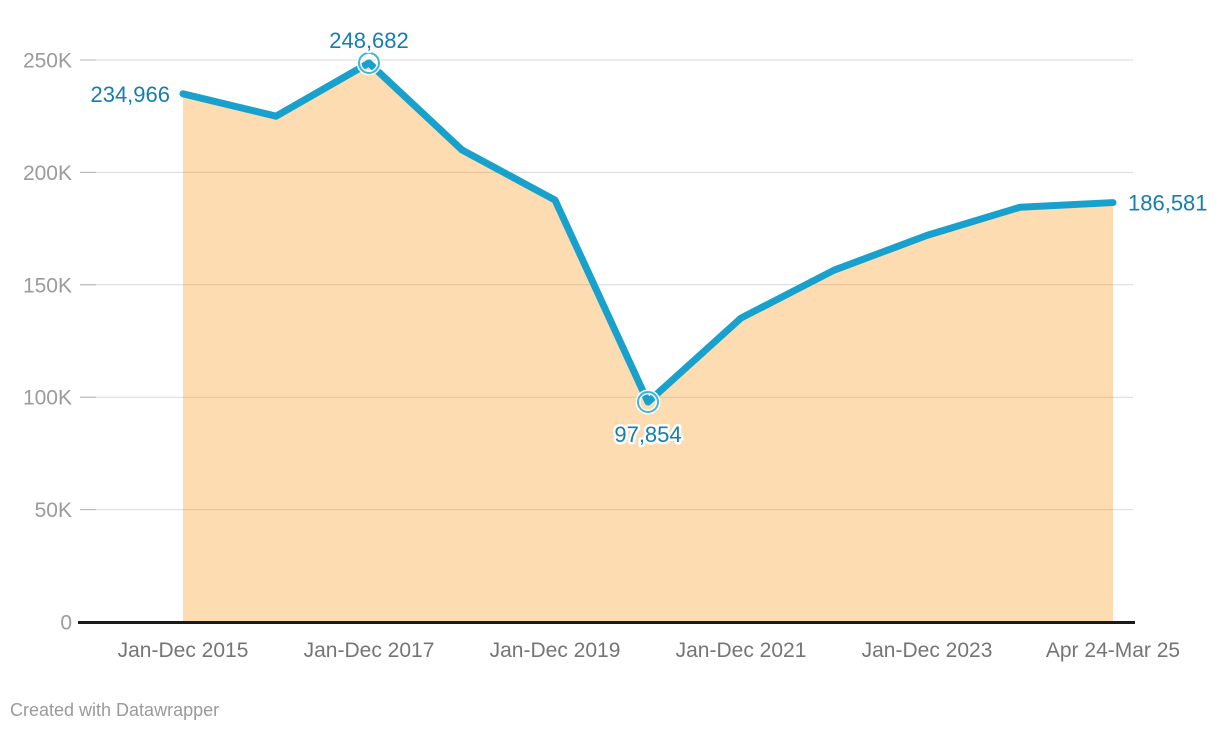 The width and height of the screenshot is (1220, 738). What do you see at coordinates (369, 650) in the screenshot?
I see `x-axis-label: Jan-Dec 2017` at bounding box center [369, 650].